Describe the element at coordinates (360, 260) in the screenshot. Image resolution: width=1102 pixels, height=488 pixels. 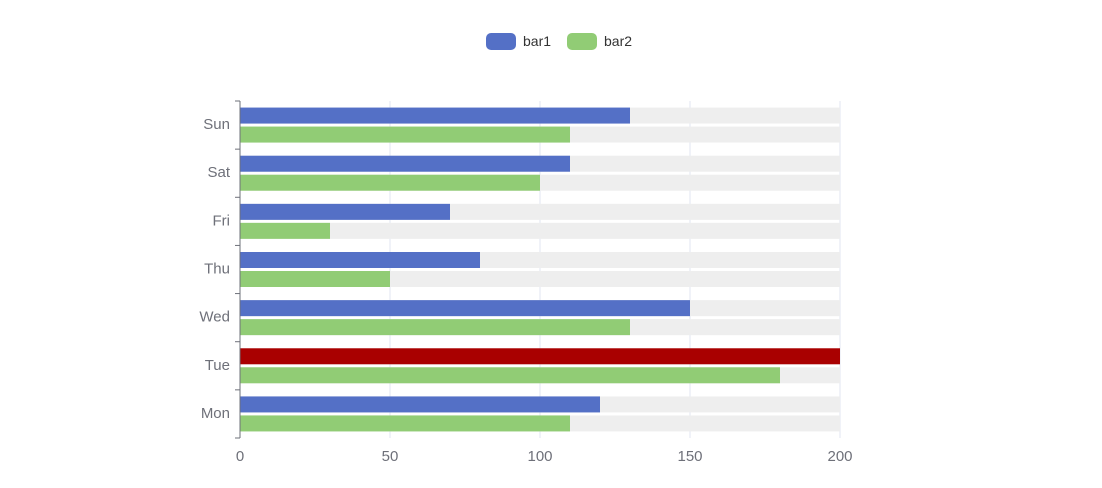
I see `bar-bar1-thu` at that location.